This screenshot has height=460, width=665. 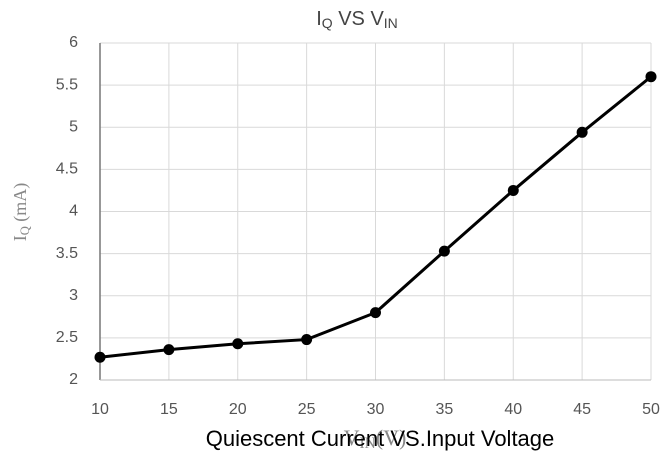 I want to click on y-tick-label: 4, so click(x=73, y=211).